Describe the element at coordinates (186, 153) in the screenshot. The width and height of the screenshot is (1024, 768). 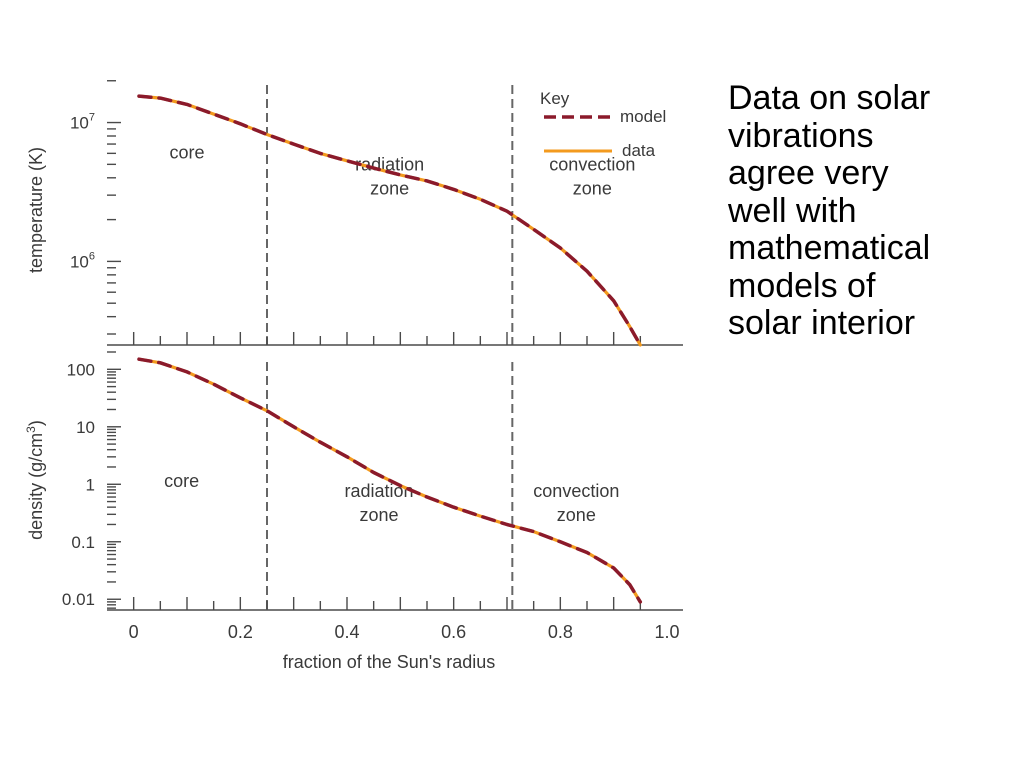
I see `temperature-zone-label: core` at that location.